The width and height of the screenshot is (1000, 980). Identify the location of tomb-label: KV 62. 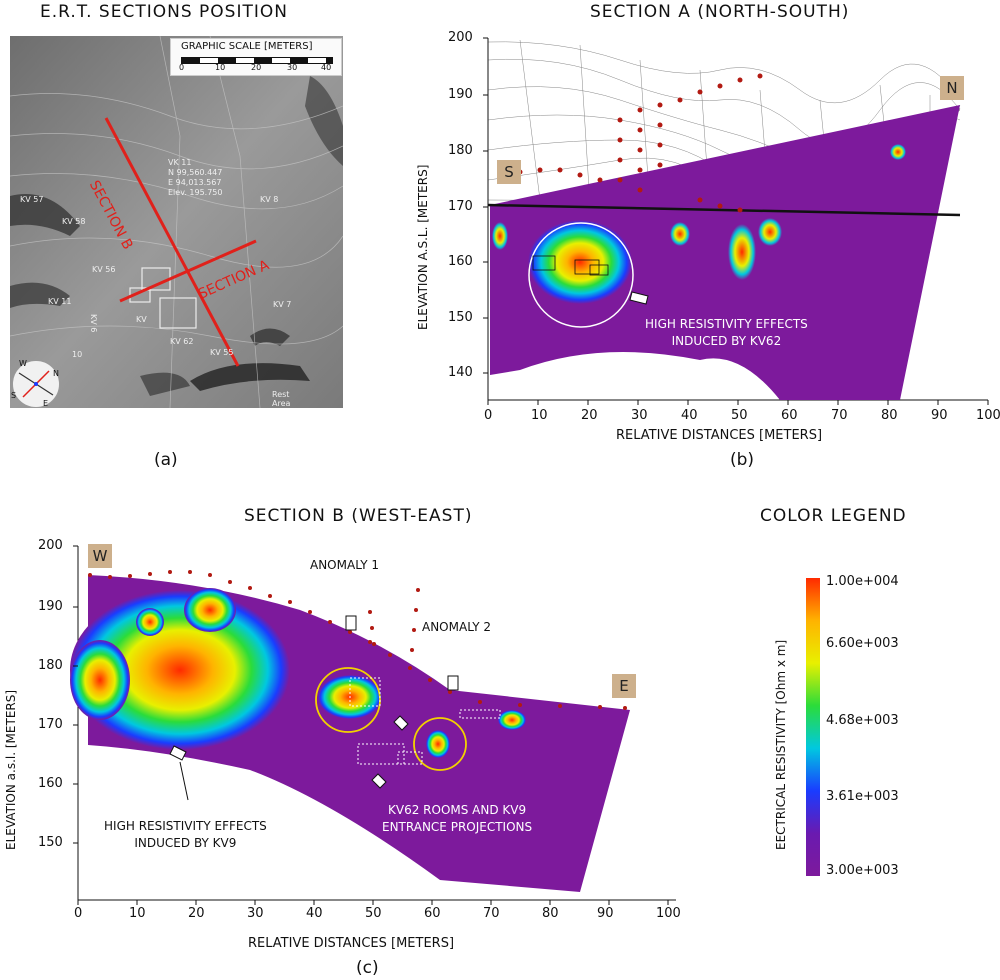
(182, 341).